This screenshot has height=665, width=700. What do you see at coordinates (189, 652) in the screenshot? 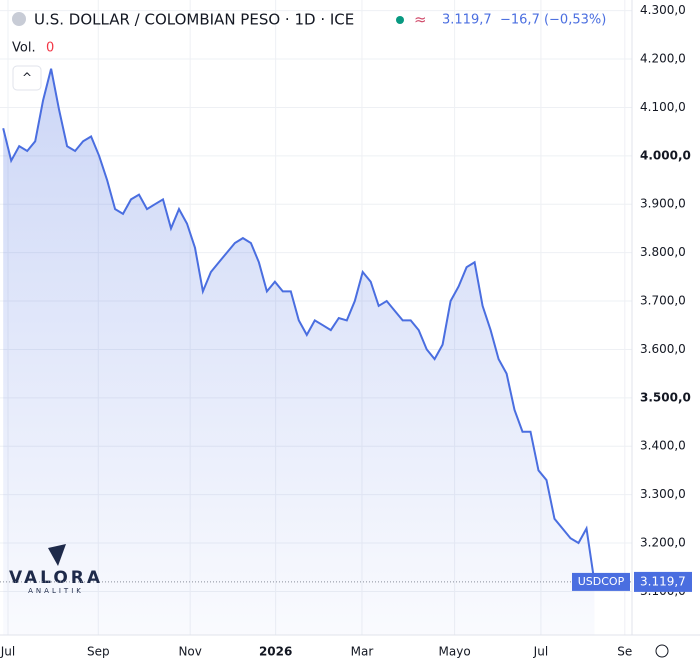
I see `x-tick-label: Nov` at bounding box center [189, 652].